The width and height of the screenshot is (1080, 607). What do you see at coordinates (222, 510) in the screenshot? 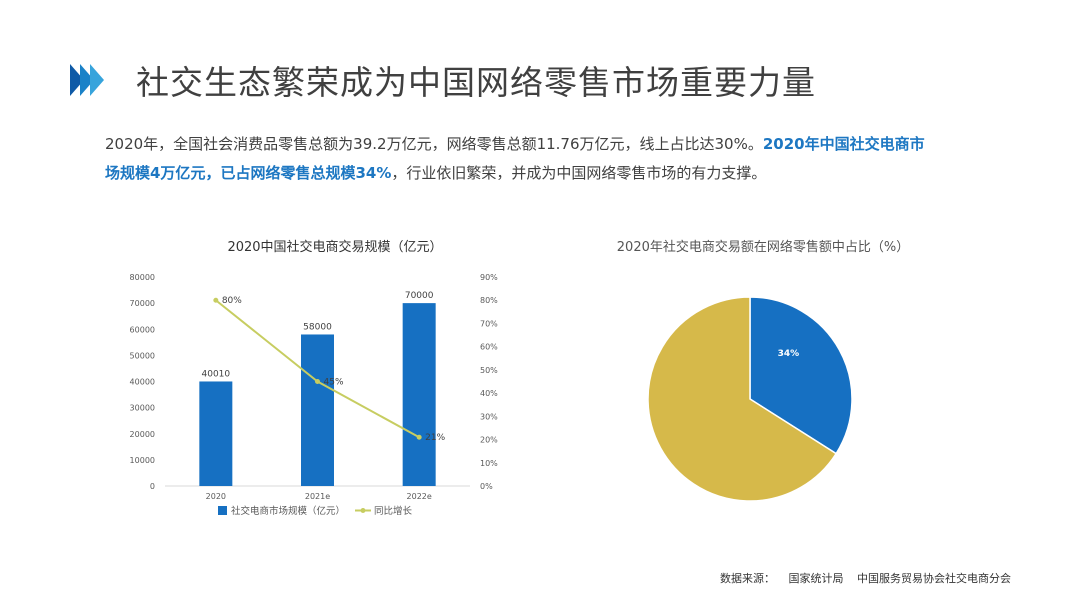
I see `legend-swatch-bar` at bounding box center [222, 510].